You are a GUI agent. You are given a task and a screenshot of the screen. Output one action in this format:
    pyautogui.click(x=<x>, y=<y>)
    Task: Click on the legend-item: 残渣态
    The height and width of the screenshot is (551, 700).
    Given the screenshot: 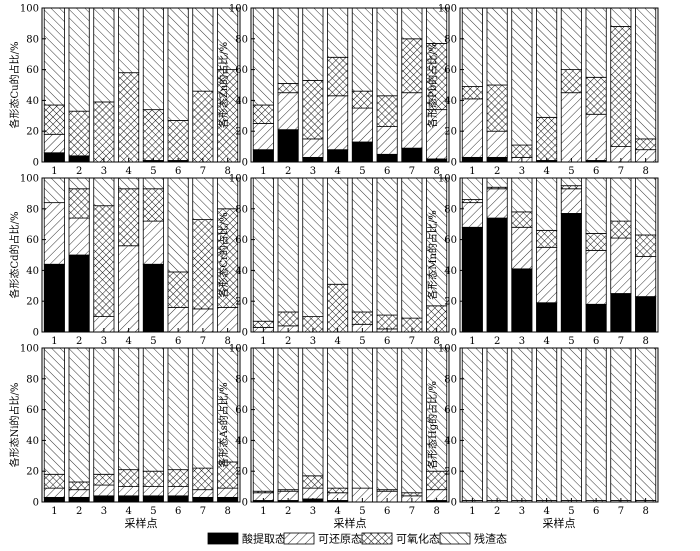 What is the action you would take?
    pyautogui.click(x=473, y=539)
    